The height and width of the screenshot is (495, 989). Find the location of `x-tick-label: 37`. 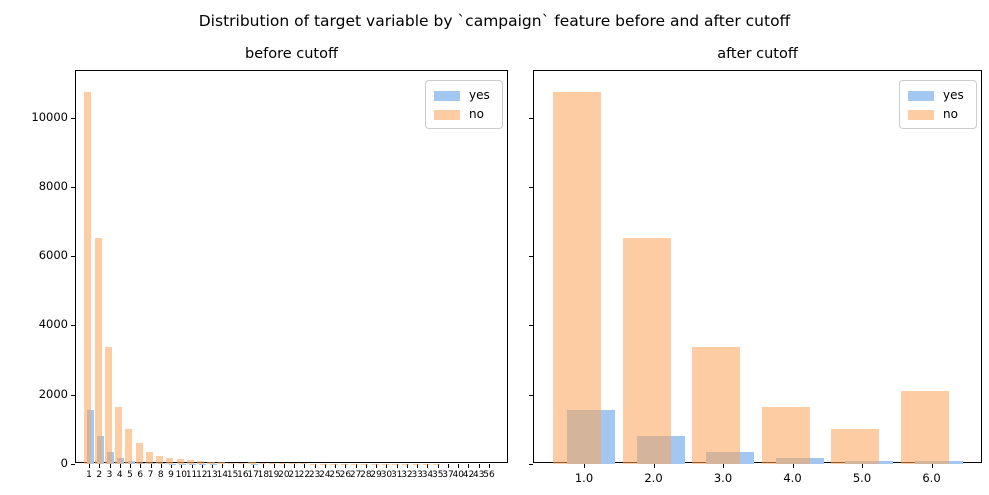

x-tick-label: 37 is located at coordinates (448, 475).